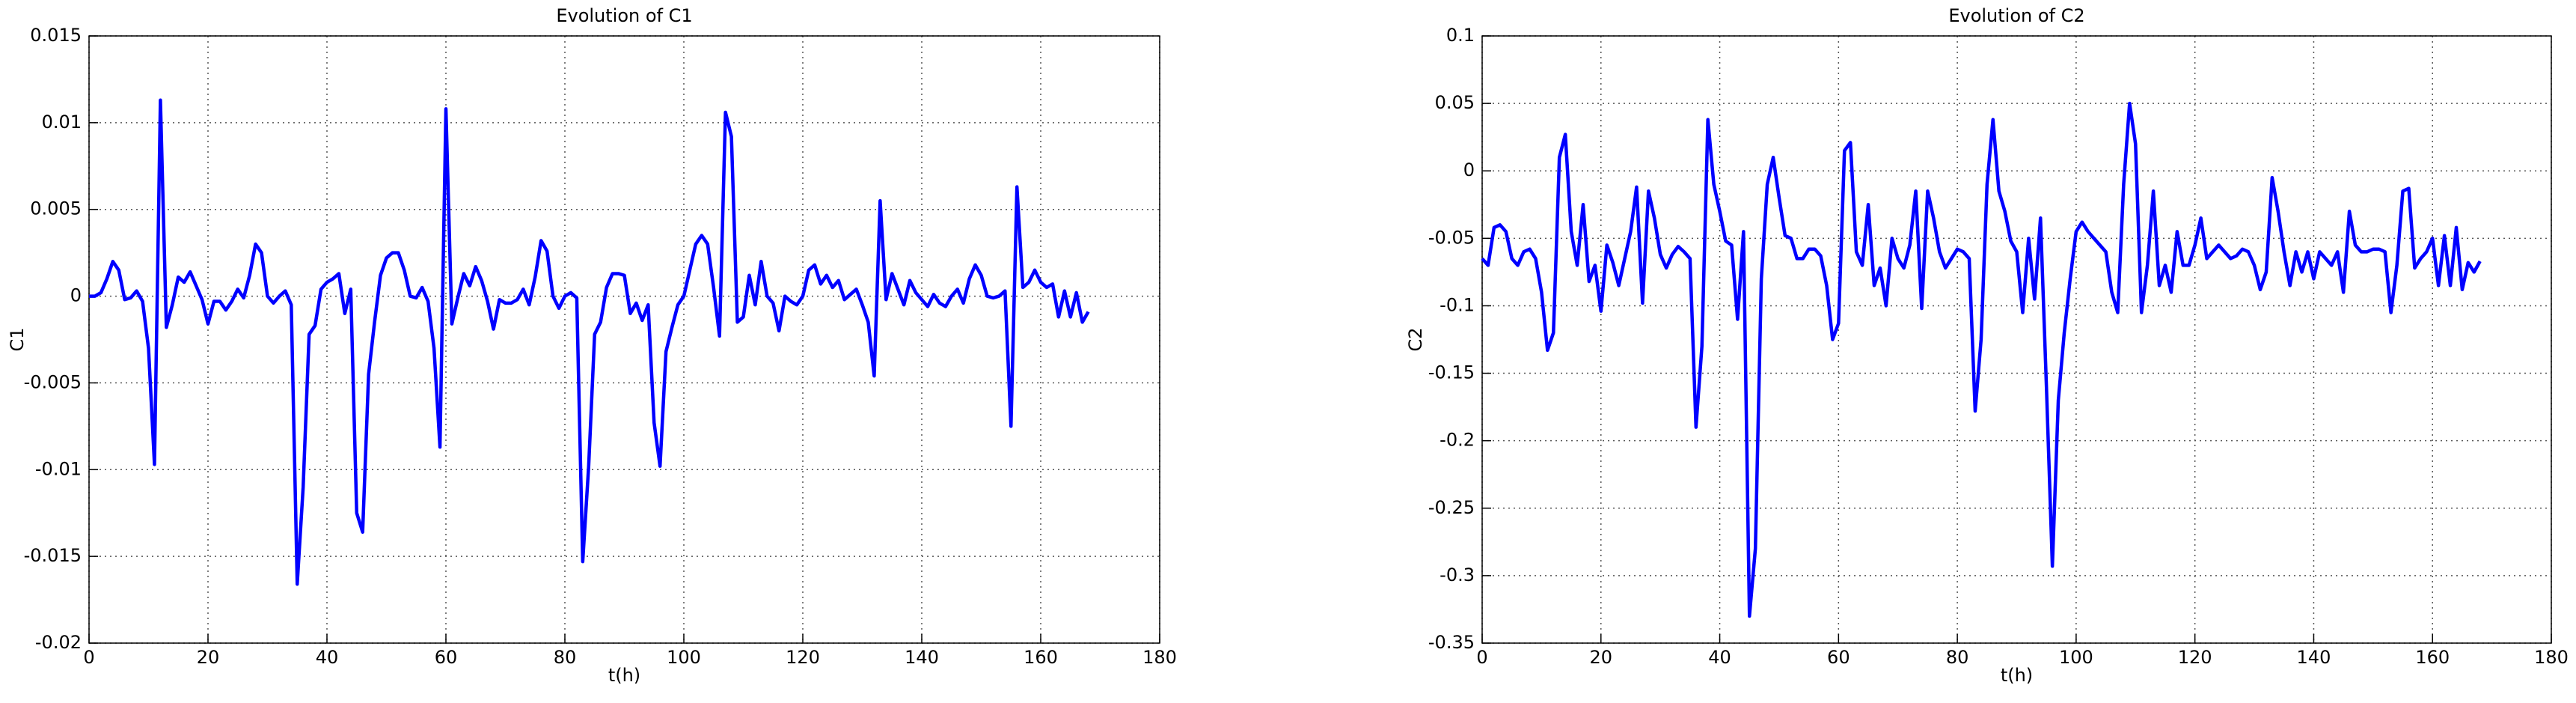 This screenshot has height=703, width=2576. Describe the element at coordinates (1457, 304) in the screenshot. I see `y-tick-label: -0.1` at that location.